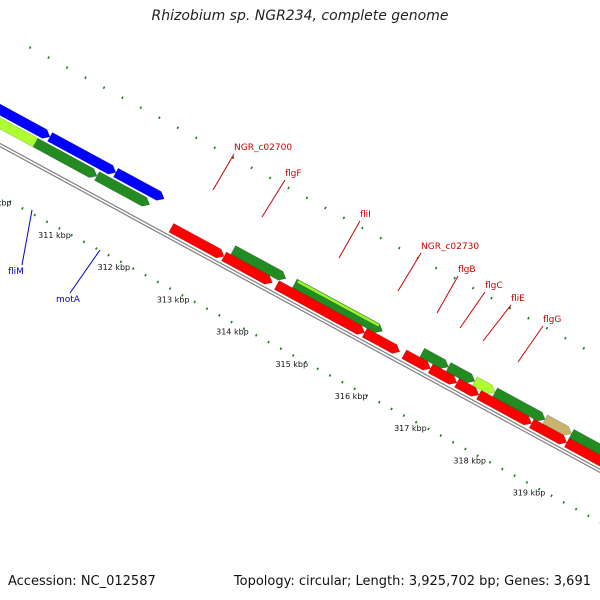 This screenshot has width=600, height=600. What do you see at coordinates (300, 16) in the screenshot?
I see `page-title: Rhizobium sp. NGR234, complete genome` at bounding box center [300, 16].